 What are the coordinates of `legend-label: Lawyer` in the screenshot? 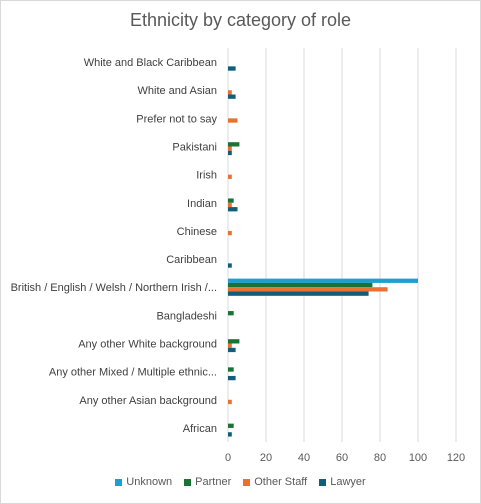 It's located at (348, 482).